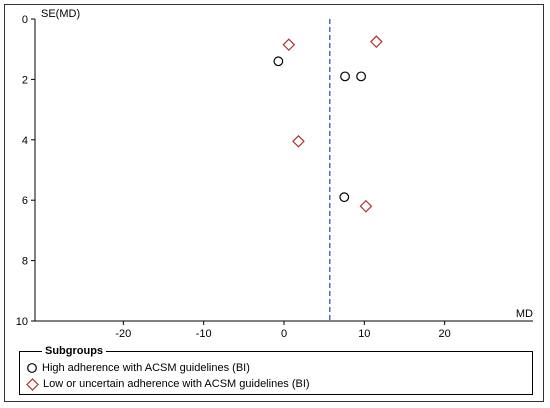 Image resolution: width=550 pixels, height=408 pixels. Describe the element at coordinates (364, 334) in the screenshot. I see `x-tick-label: 10` at that location.